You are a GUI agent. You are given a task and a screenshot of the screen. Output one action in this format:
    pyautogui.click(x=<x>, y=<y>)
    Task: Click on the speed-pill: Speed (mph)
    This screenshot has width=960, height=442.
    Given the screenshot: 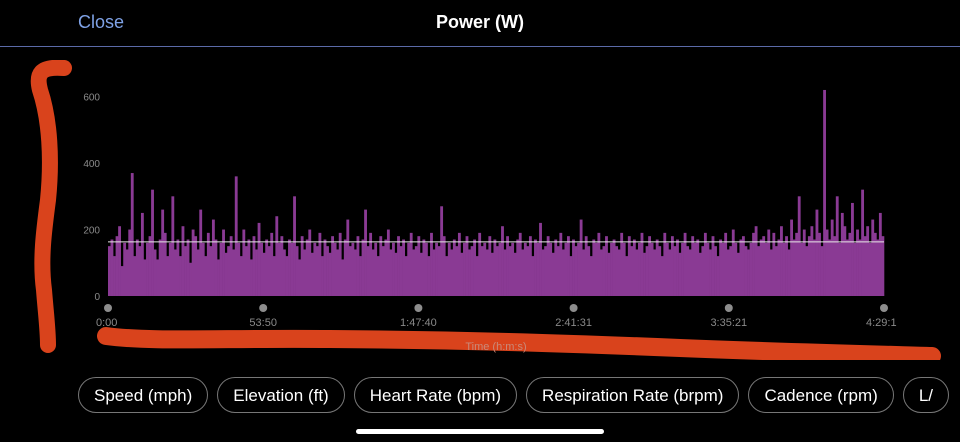 What is the action you would take?
    pyautogui.click(x=143, y=395)
    